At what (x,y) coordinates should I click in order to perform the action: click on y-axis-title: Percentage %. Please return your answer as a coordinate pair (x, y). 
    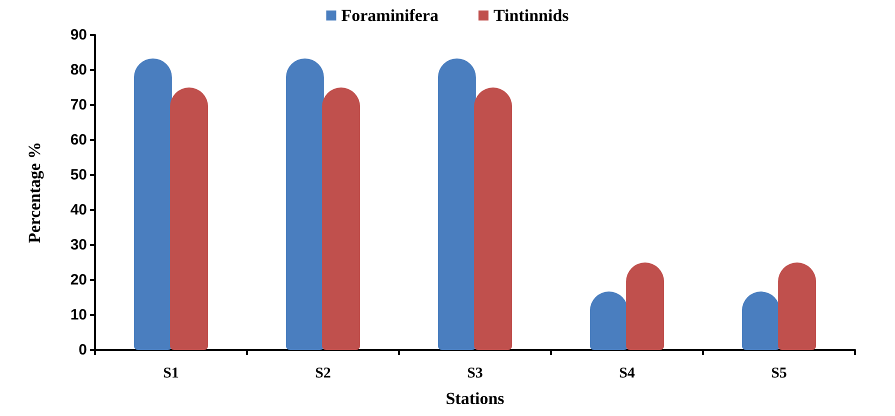
    Looking at the image, I should click on (34, 193).